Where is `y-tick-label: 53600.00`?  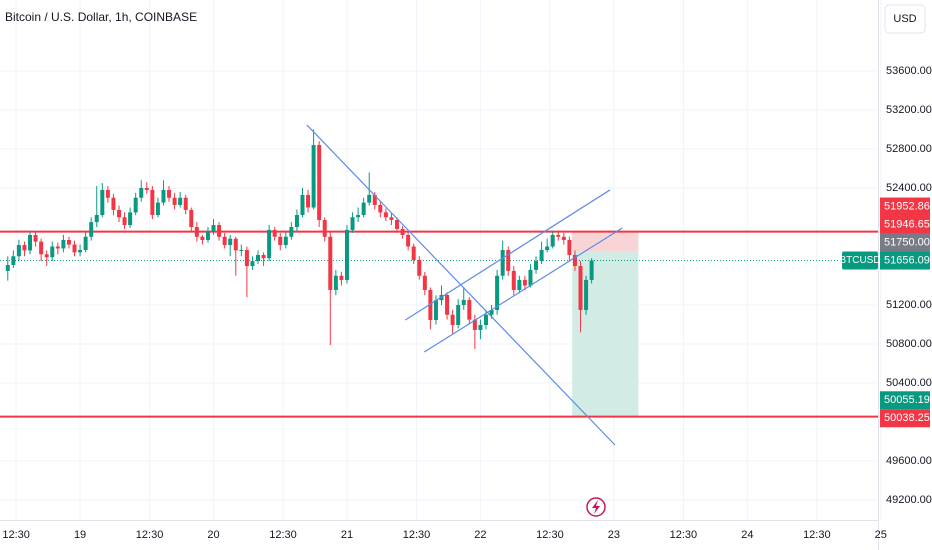
y-tick-label: 53600.00 is located at coordinates (909, 71).